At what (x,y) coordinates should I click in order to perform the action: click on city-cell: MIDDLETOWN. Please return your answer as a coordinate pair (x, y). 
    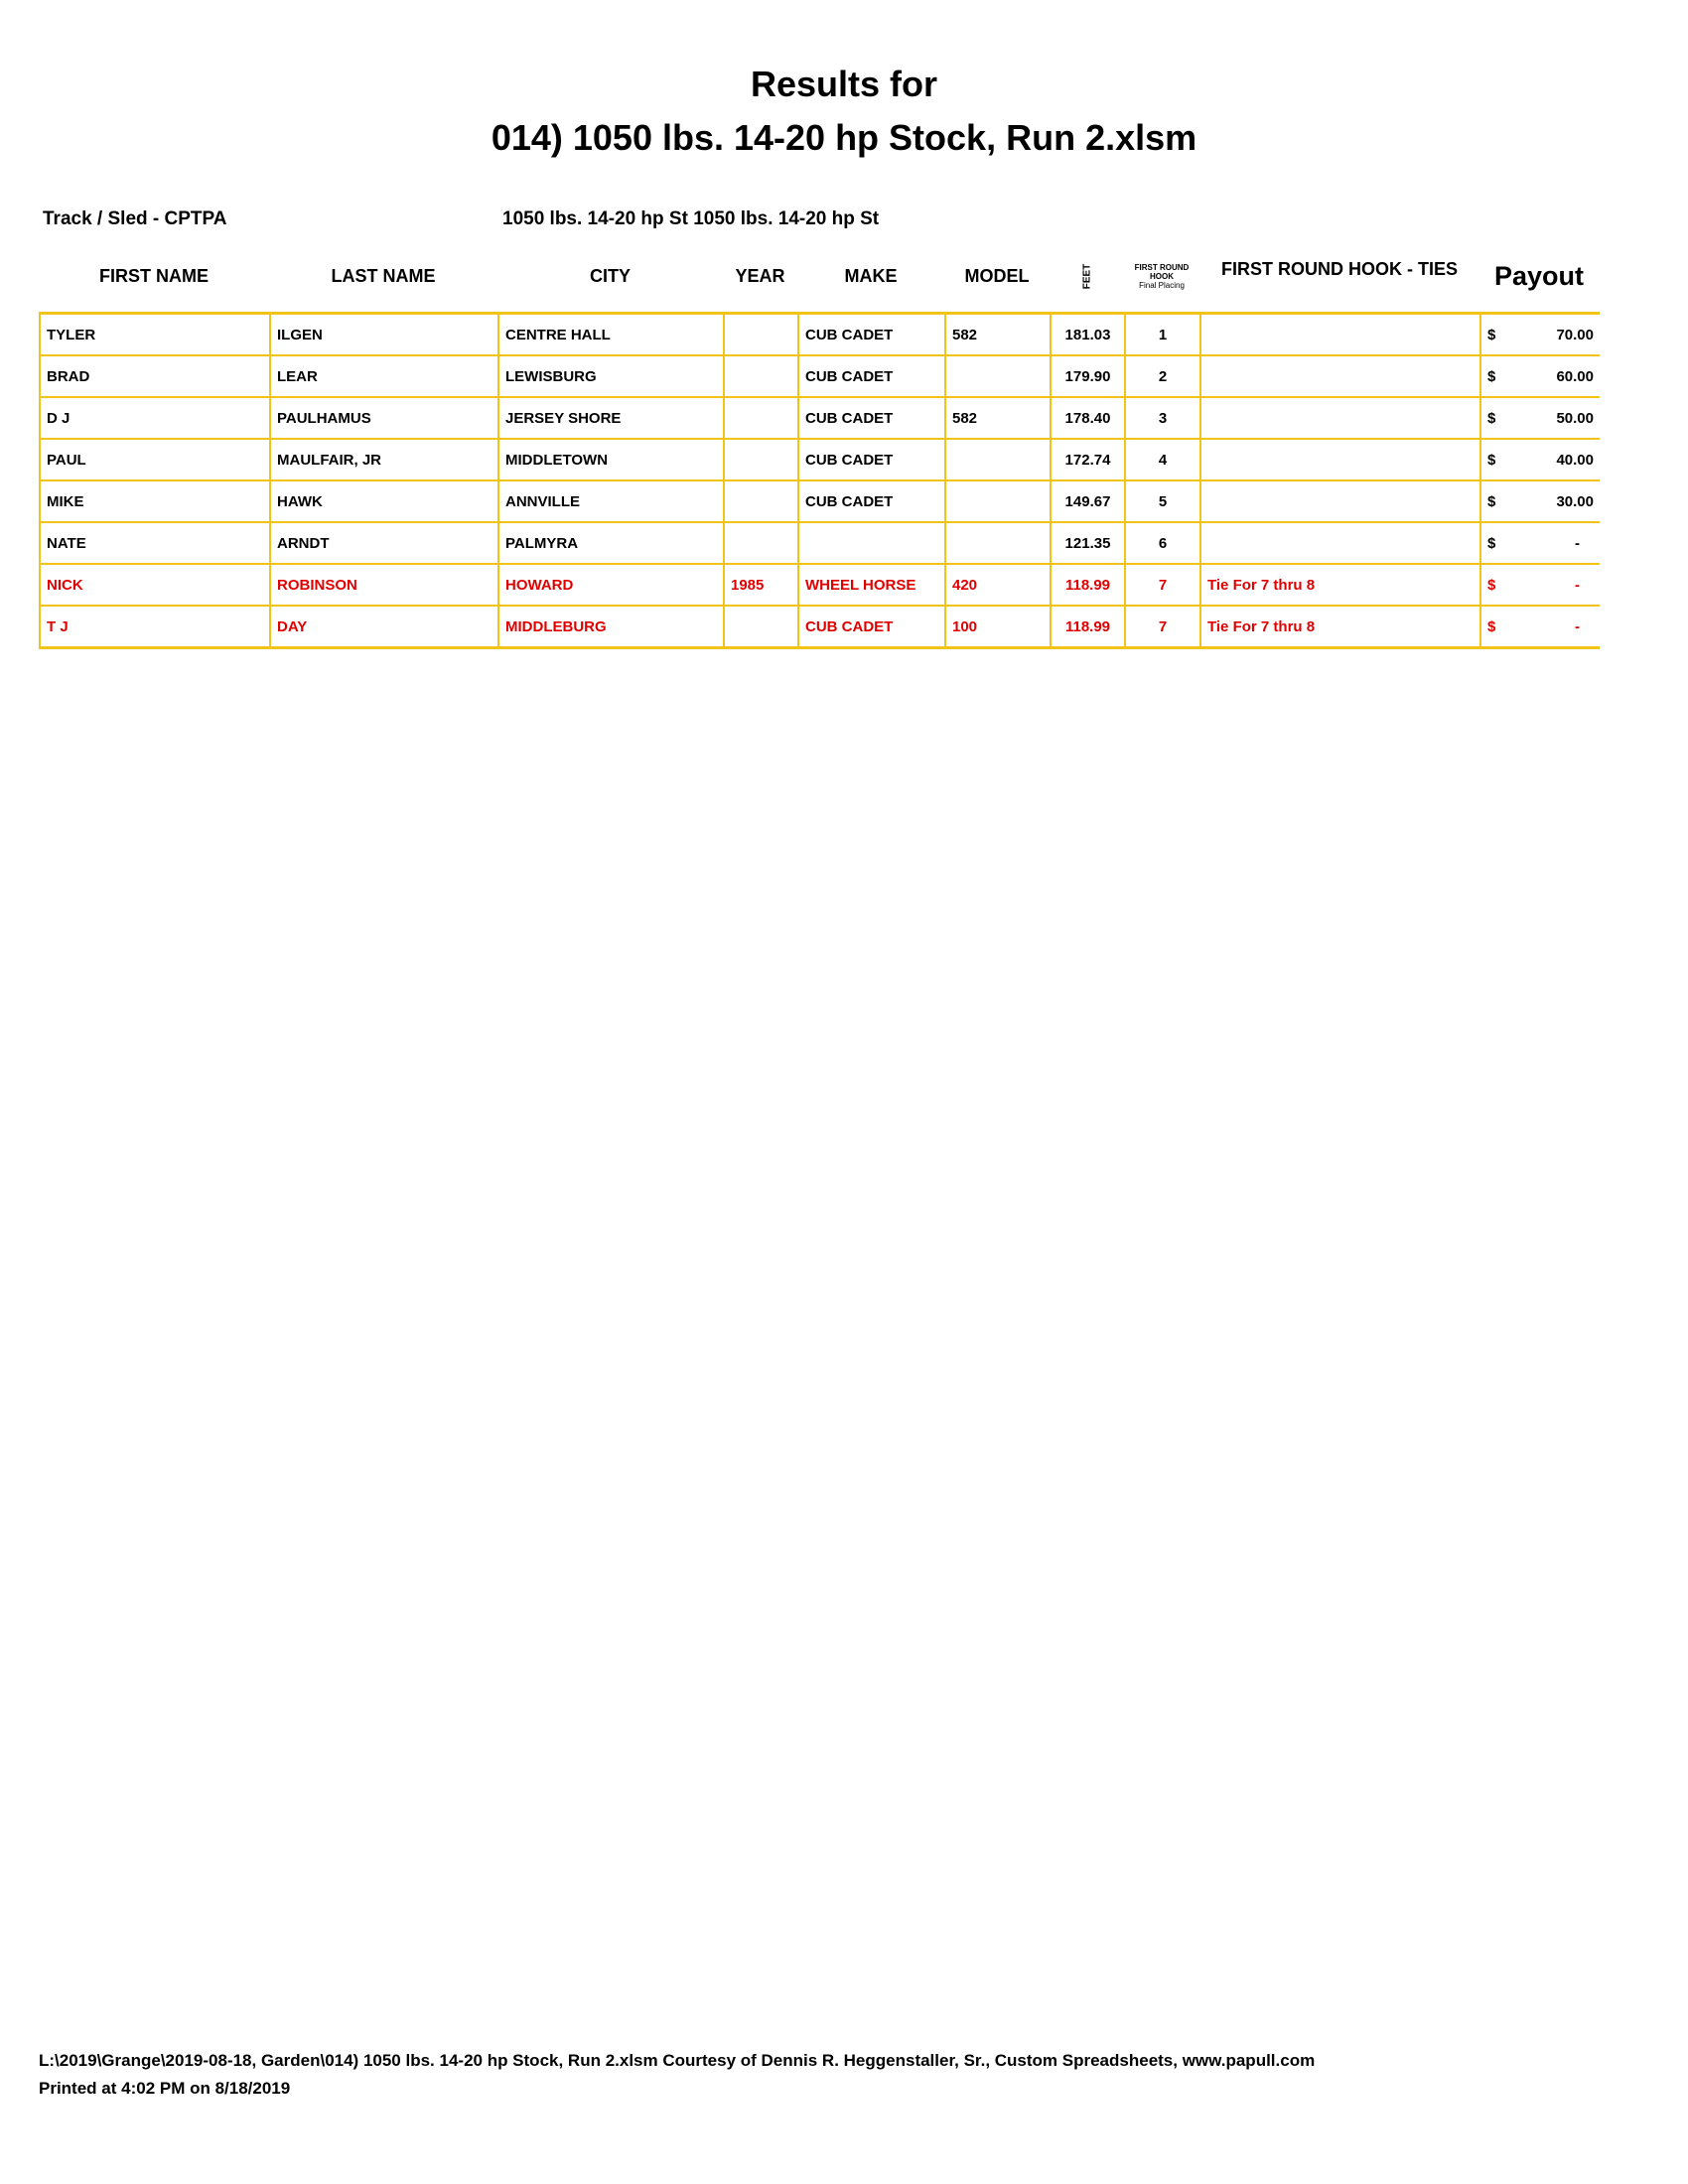
    Looking at the image, I should click on (611, 459).